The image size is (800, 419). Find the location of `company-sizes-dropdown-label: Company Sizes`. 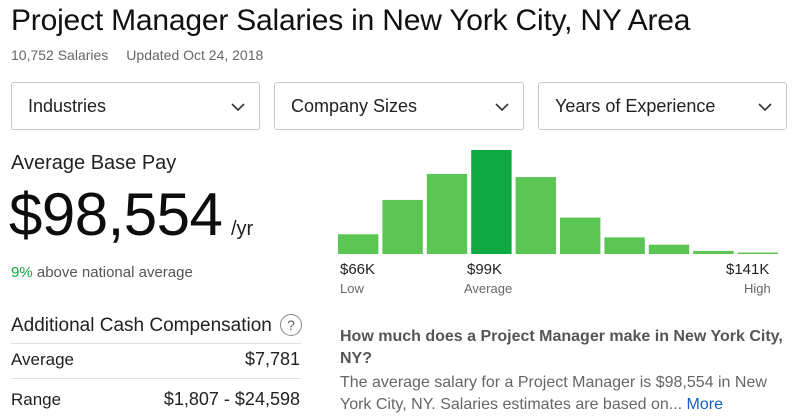

company-sizes-dropdown-label: Company Sizes is located at coordinates (354, 106).